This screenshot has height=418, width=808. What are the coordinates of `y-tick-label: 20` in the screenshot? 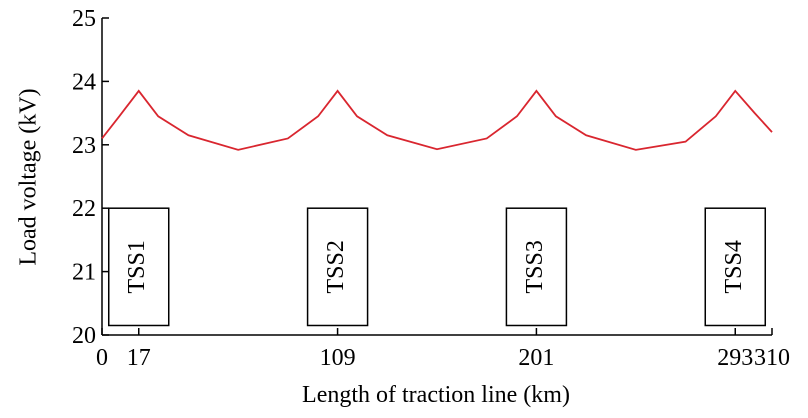 It's located at (84, 336).